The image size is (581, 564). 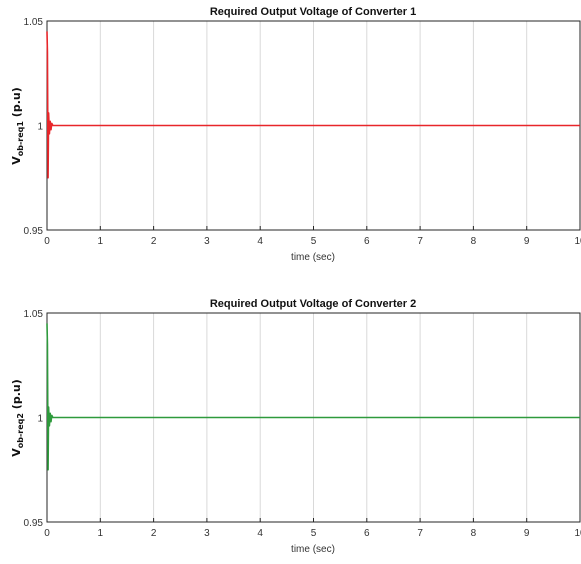 I want to click on x-tick-label-2-8: 8, so click(x=474, y=533).